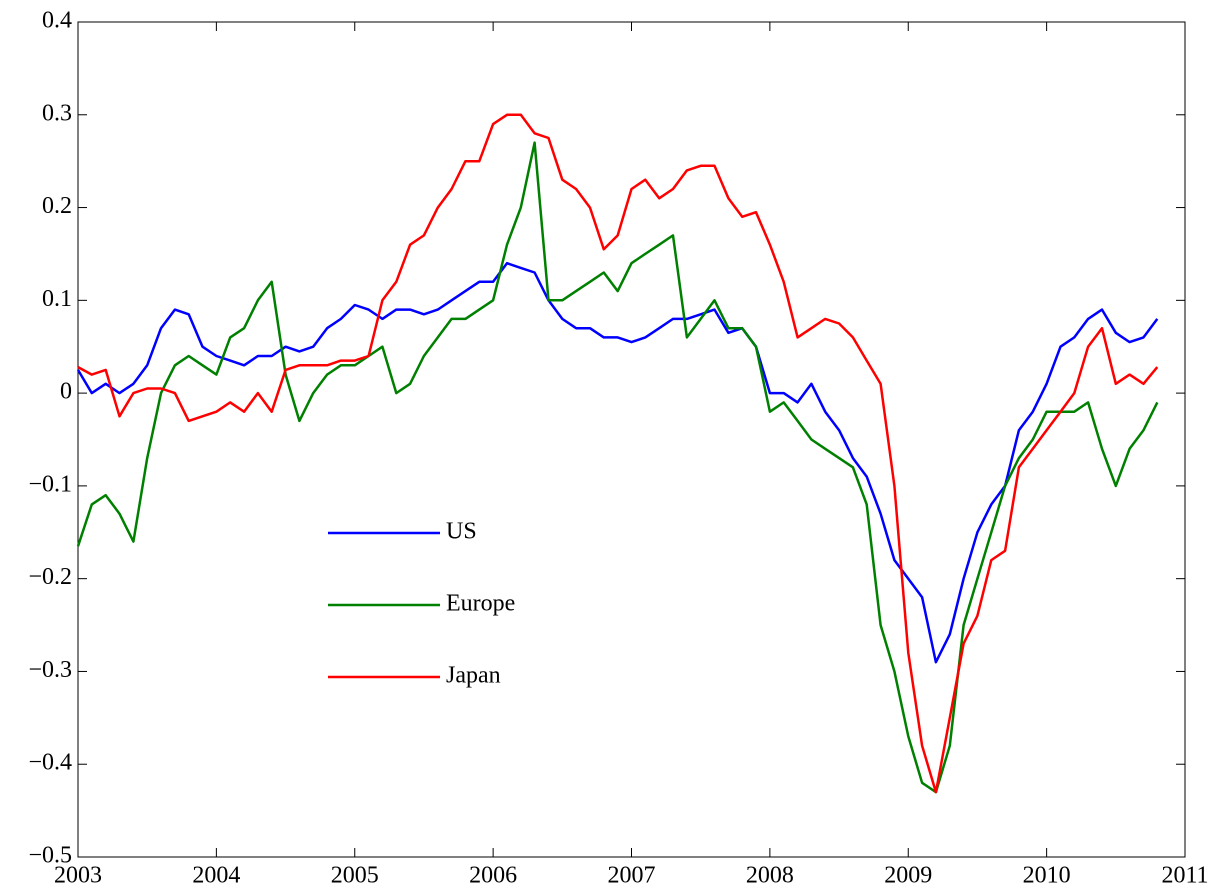  Describe the element at coordinates (50, 484) in the screenshot. I see `y-tick-label: −0.1` at that location.